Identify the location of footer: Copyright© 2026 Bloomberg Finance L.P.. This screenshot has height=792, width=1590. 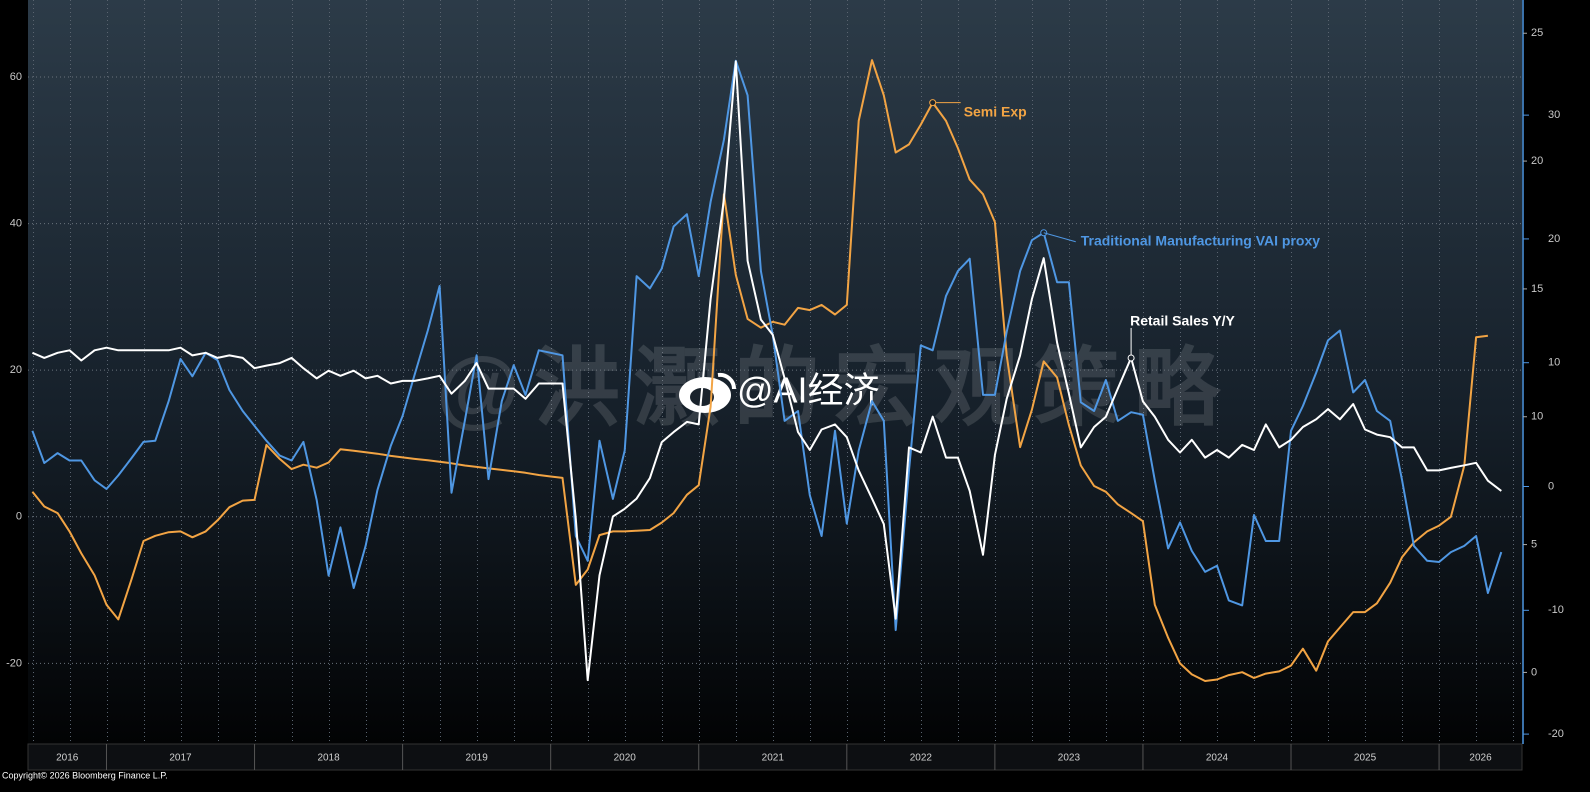
(85, 775).